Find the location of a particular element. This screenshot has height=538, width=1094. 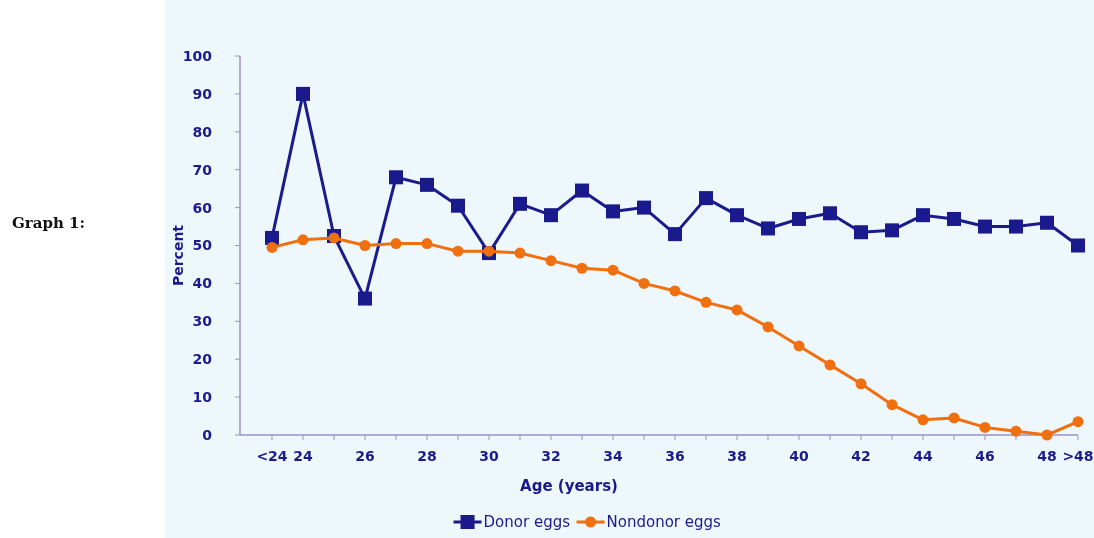

x-tick-label: 44 is located at coordinates (923, 456).